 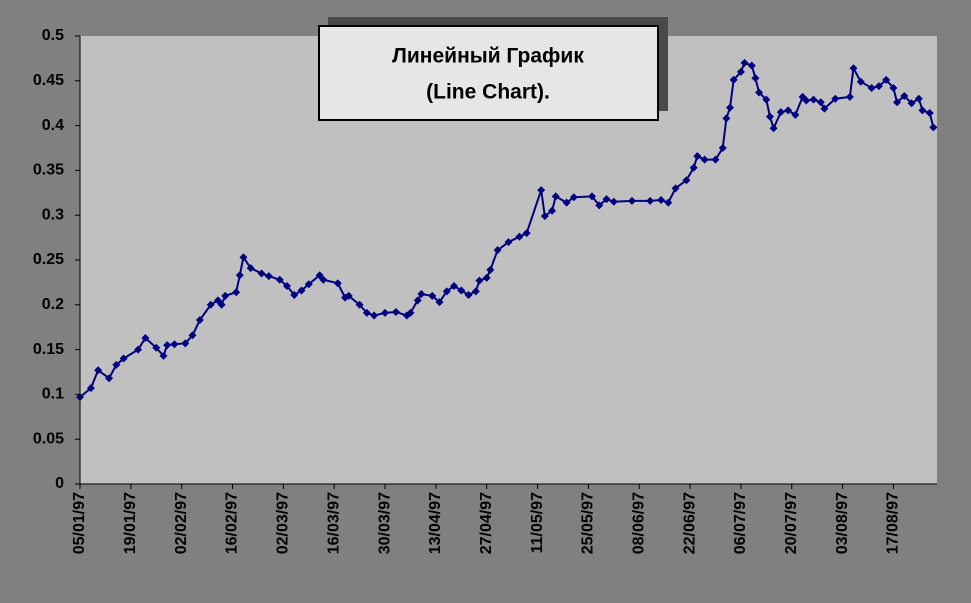 I want to click on x-tick-label: 25/05/97, so click(x=588, y=523).